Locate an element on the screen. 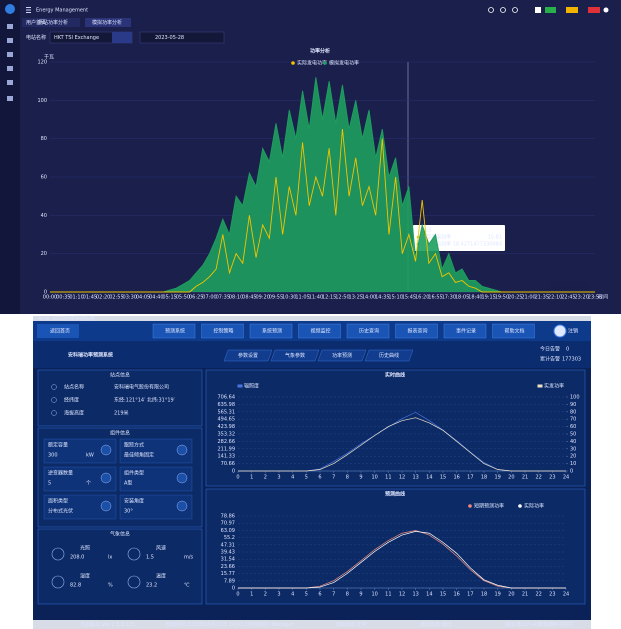  nav-label: 系统预测 is located at coordinates (272, 331).